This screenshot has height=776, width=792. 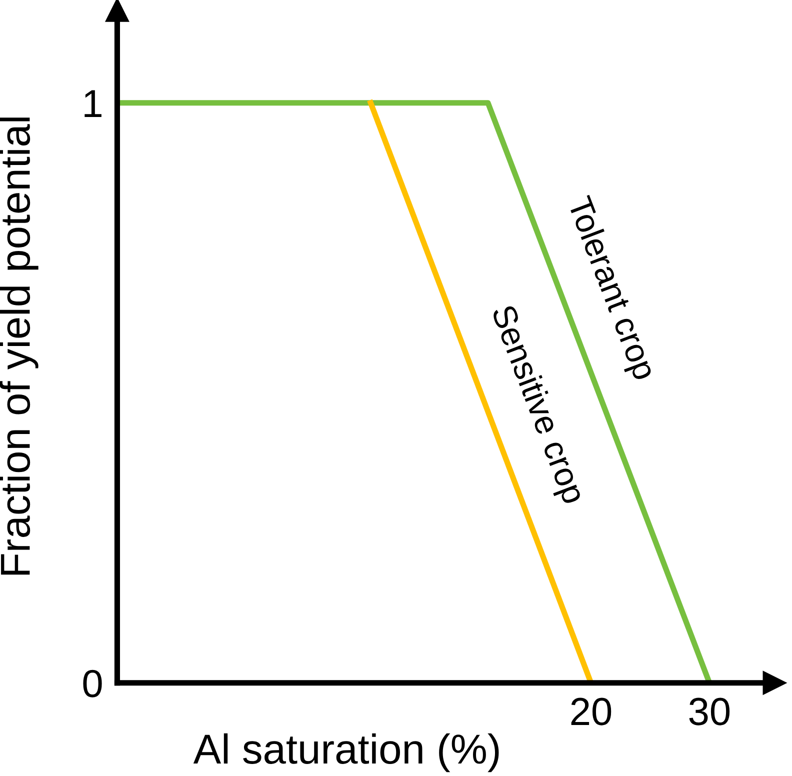 What do you see at coordinates (93, 103) in the screenshot?
I see `y-tick-label: 1` at bounding box center [93, 103].